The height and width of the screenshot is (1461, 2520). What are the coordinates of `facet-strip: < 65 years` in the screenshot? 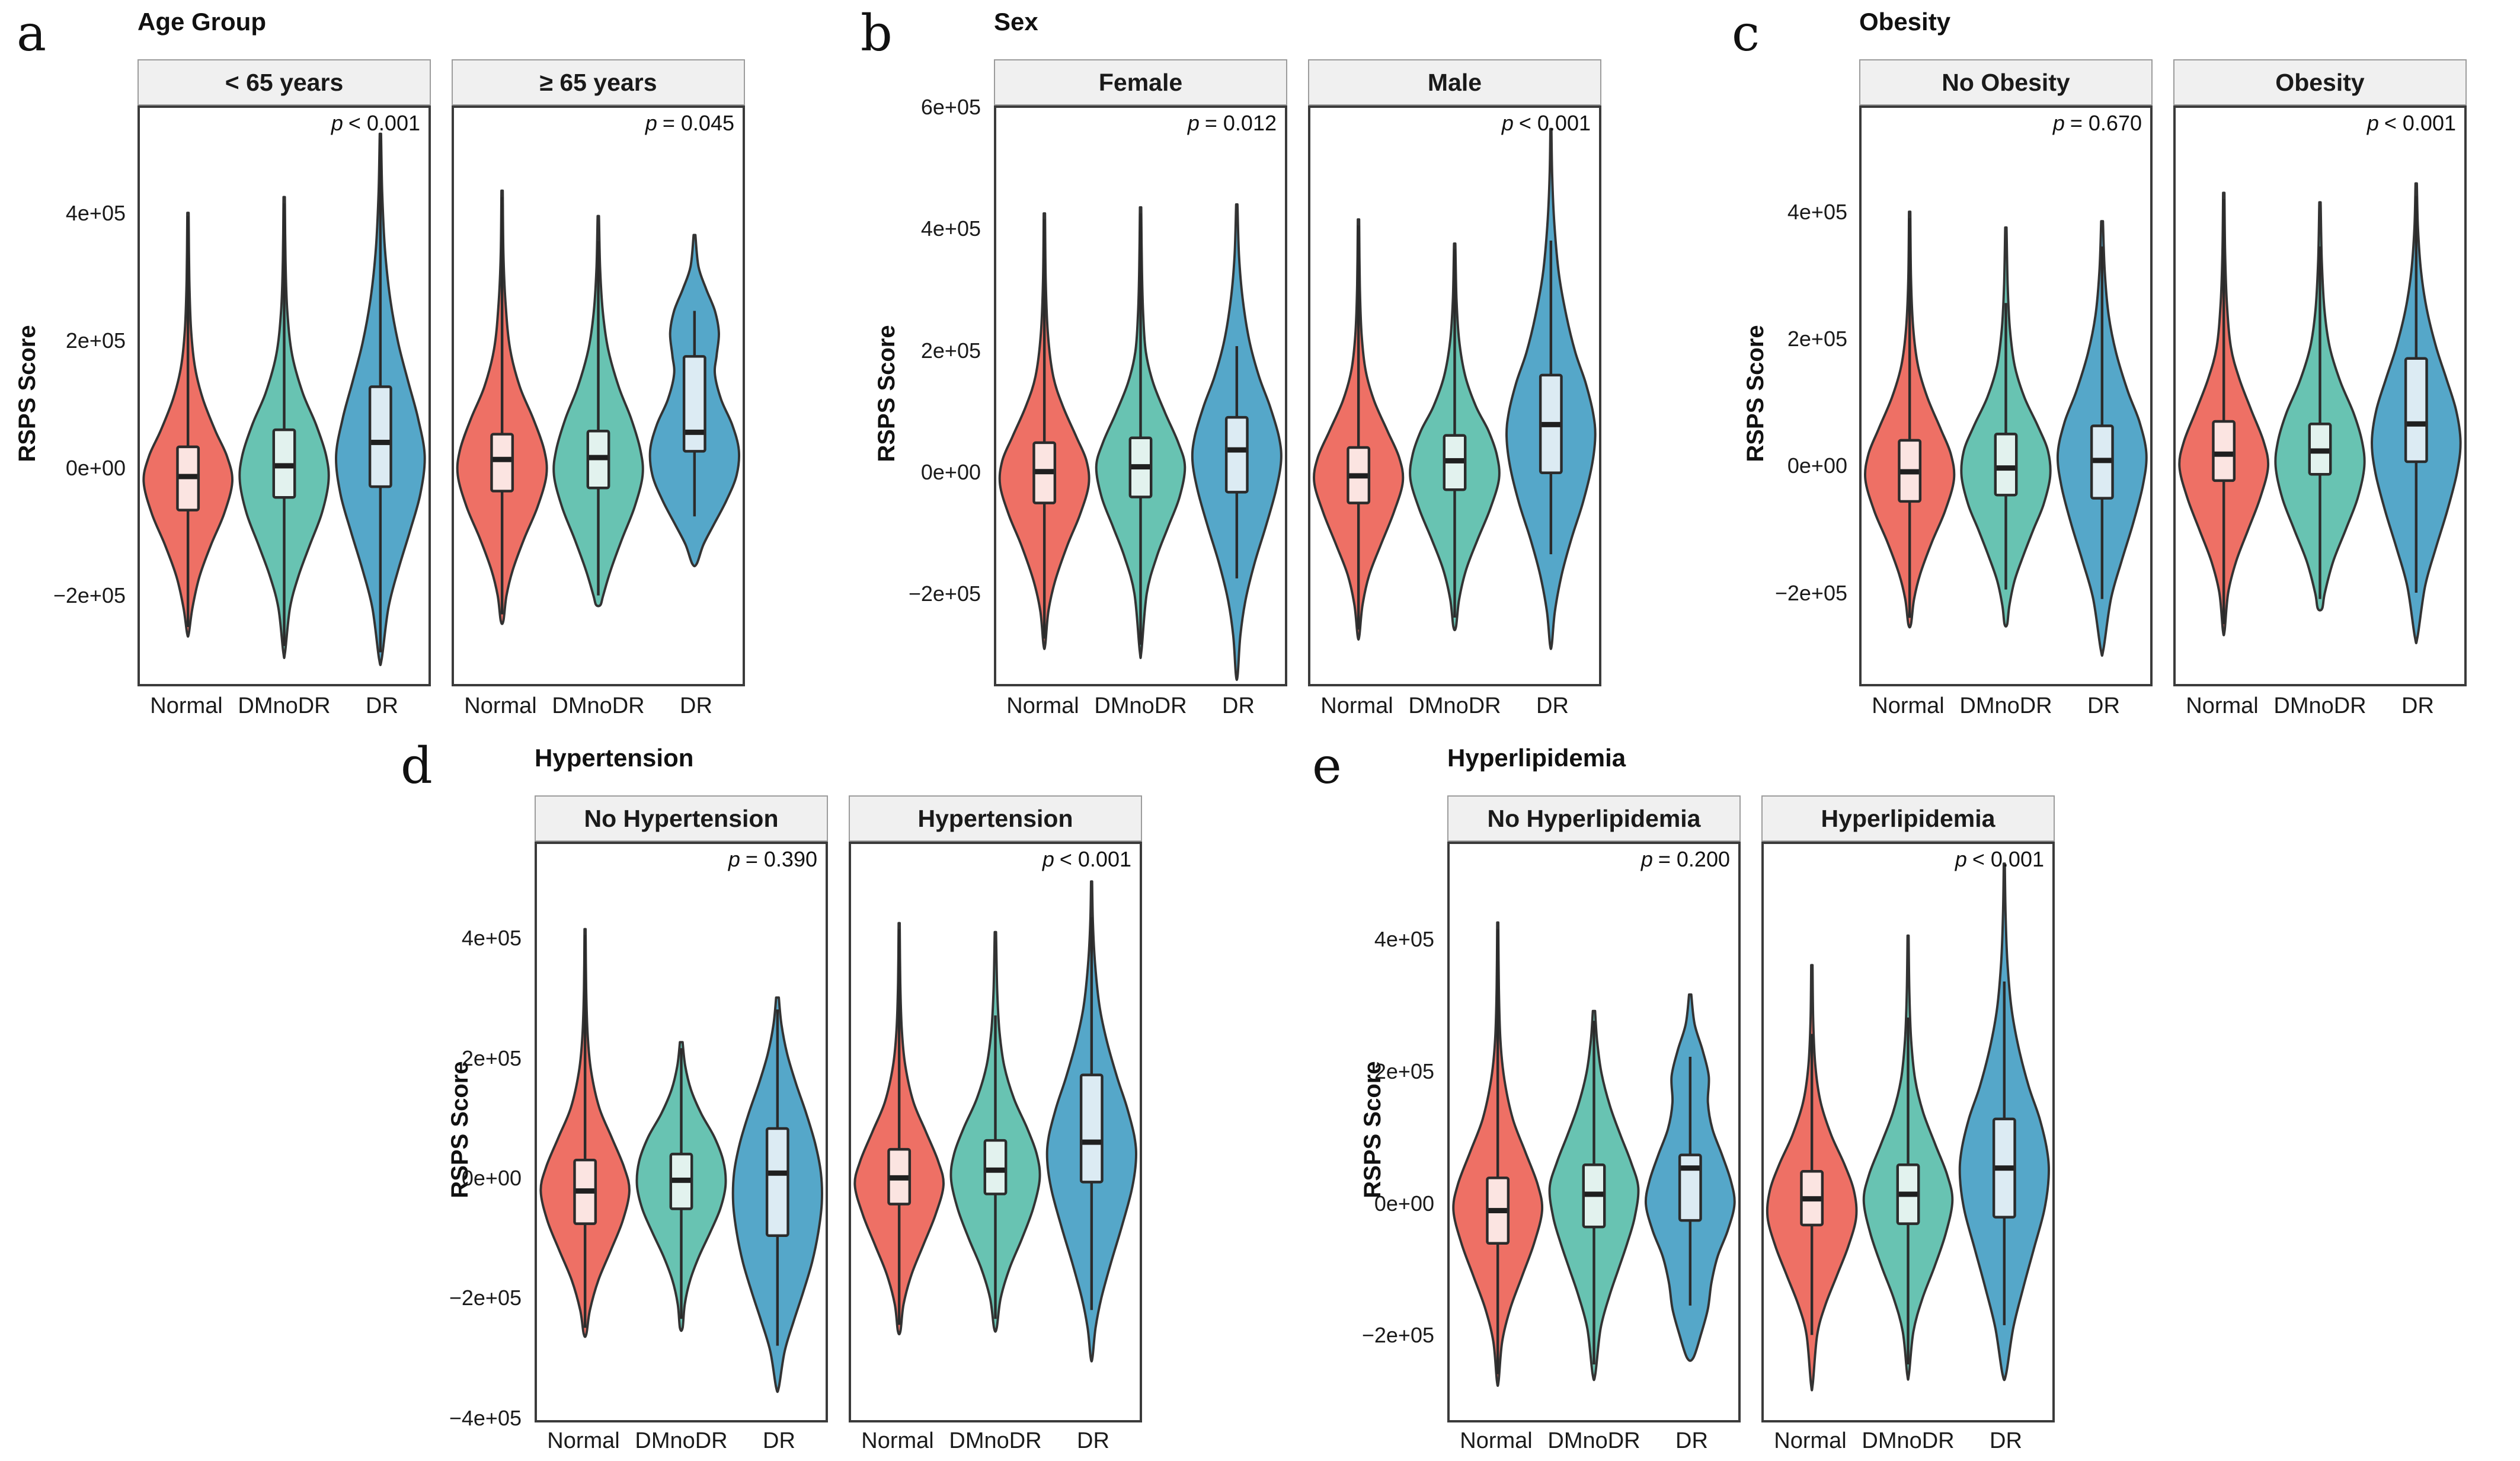 It's located at (284, 82).